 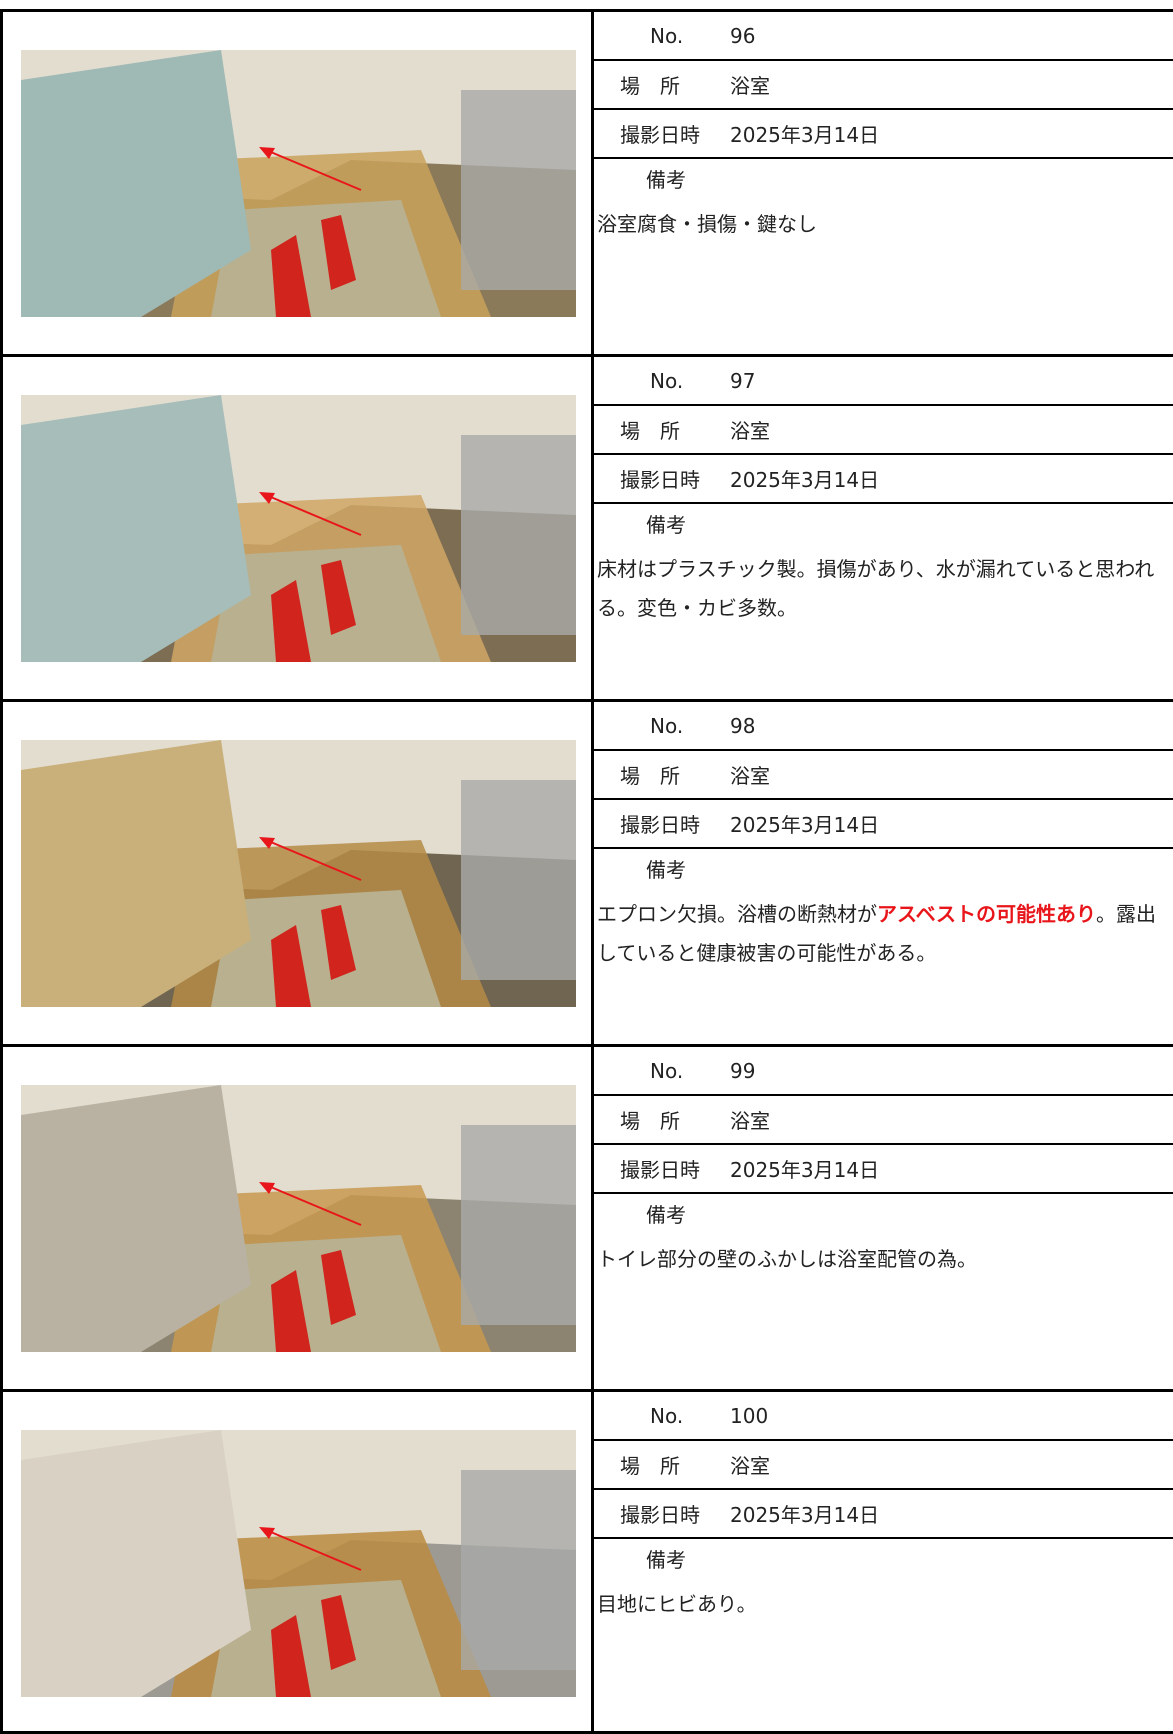 What do you see at coordinates (883, 36) in the screenshot?
I see `field-row: No. 96` at bounding box center [883, 36].